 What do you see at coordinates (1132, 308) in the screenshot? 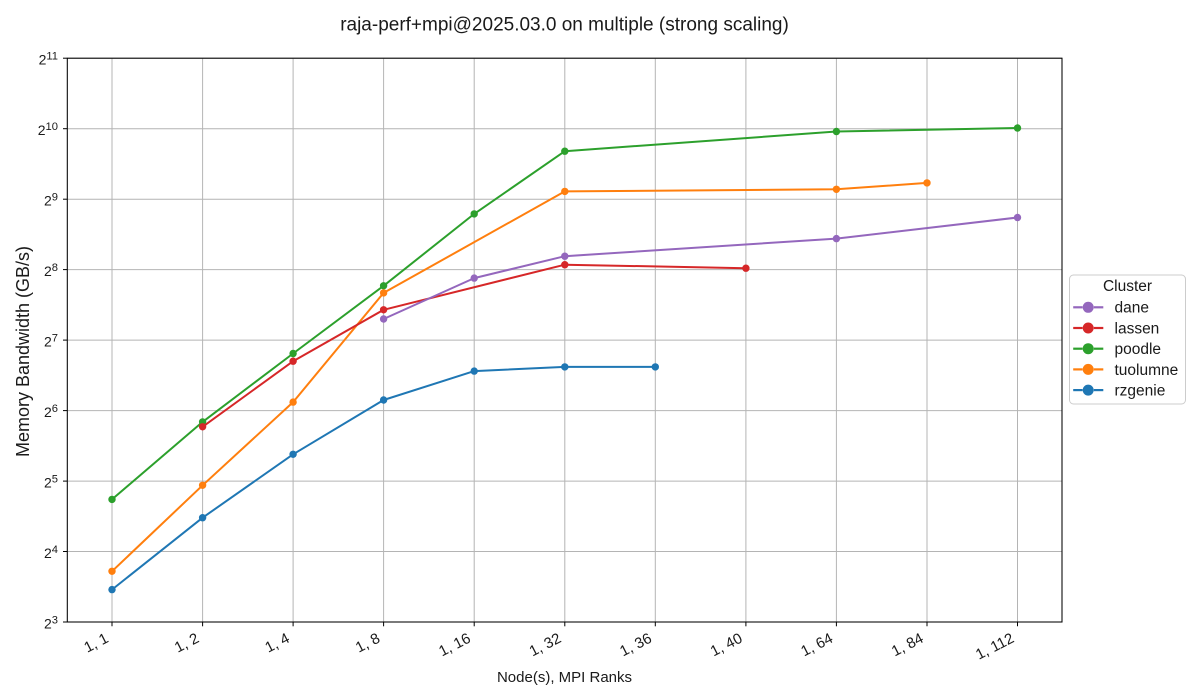
I see `svg-text: dane` at bounding box center [1132, 308].